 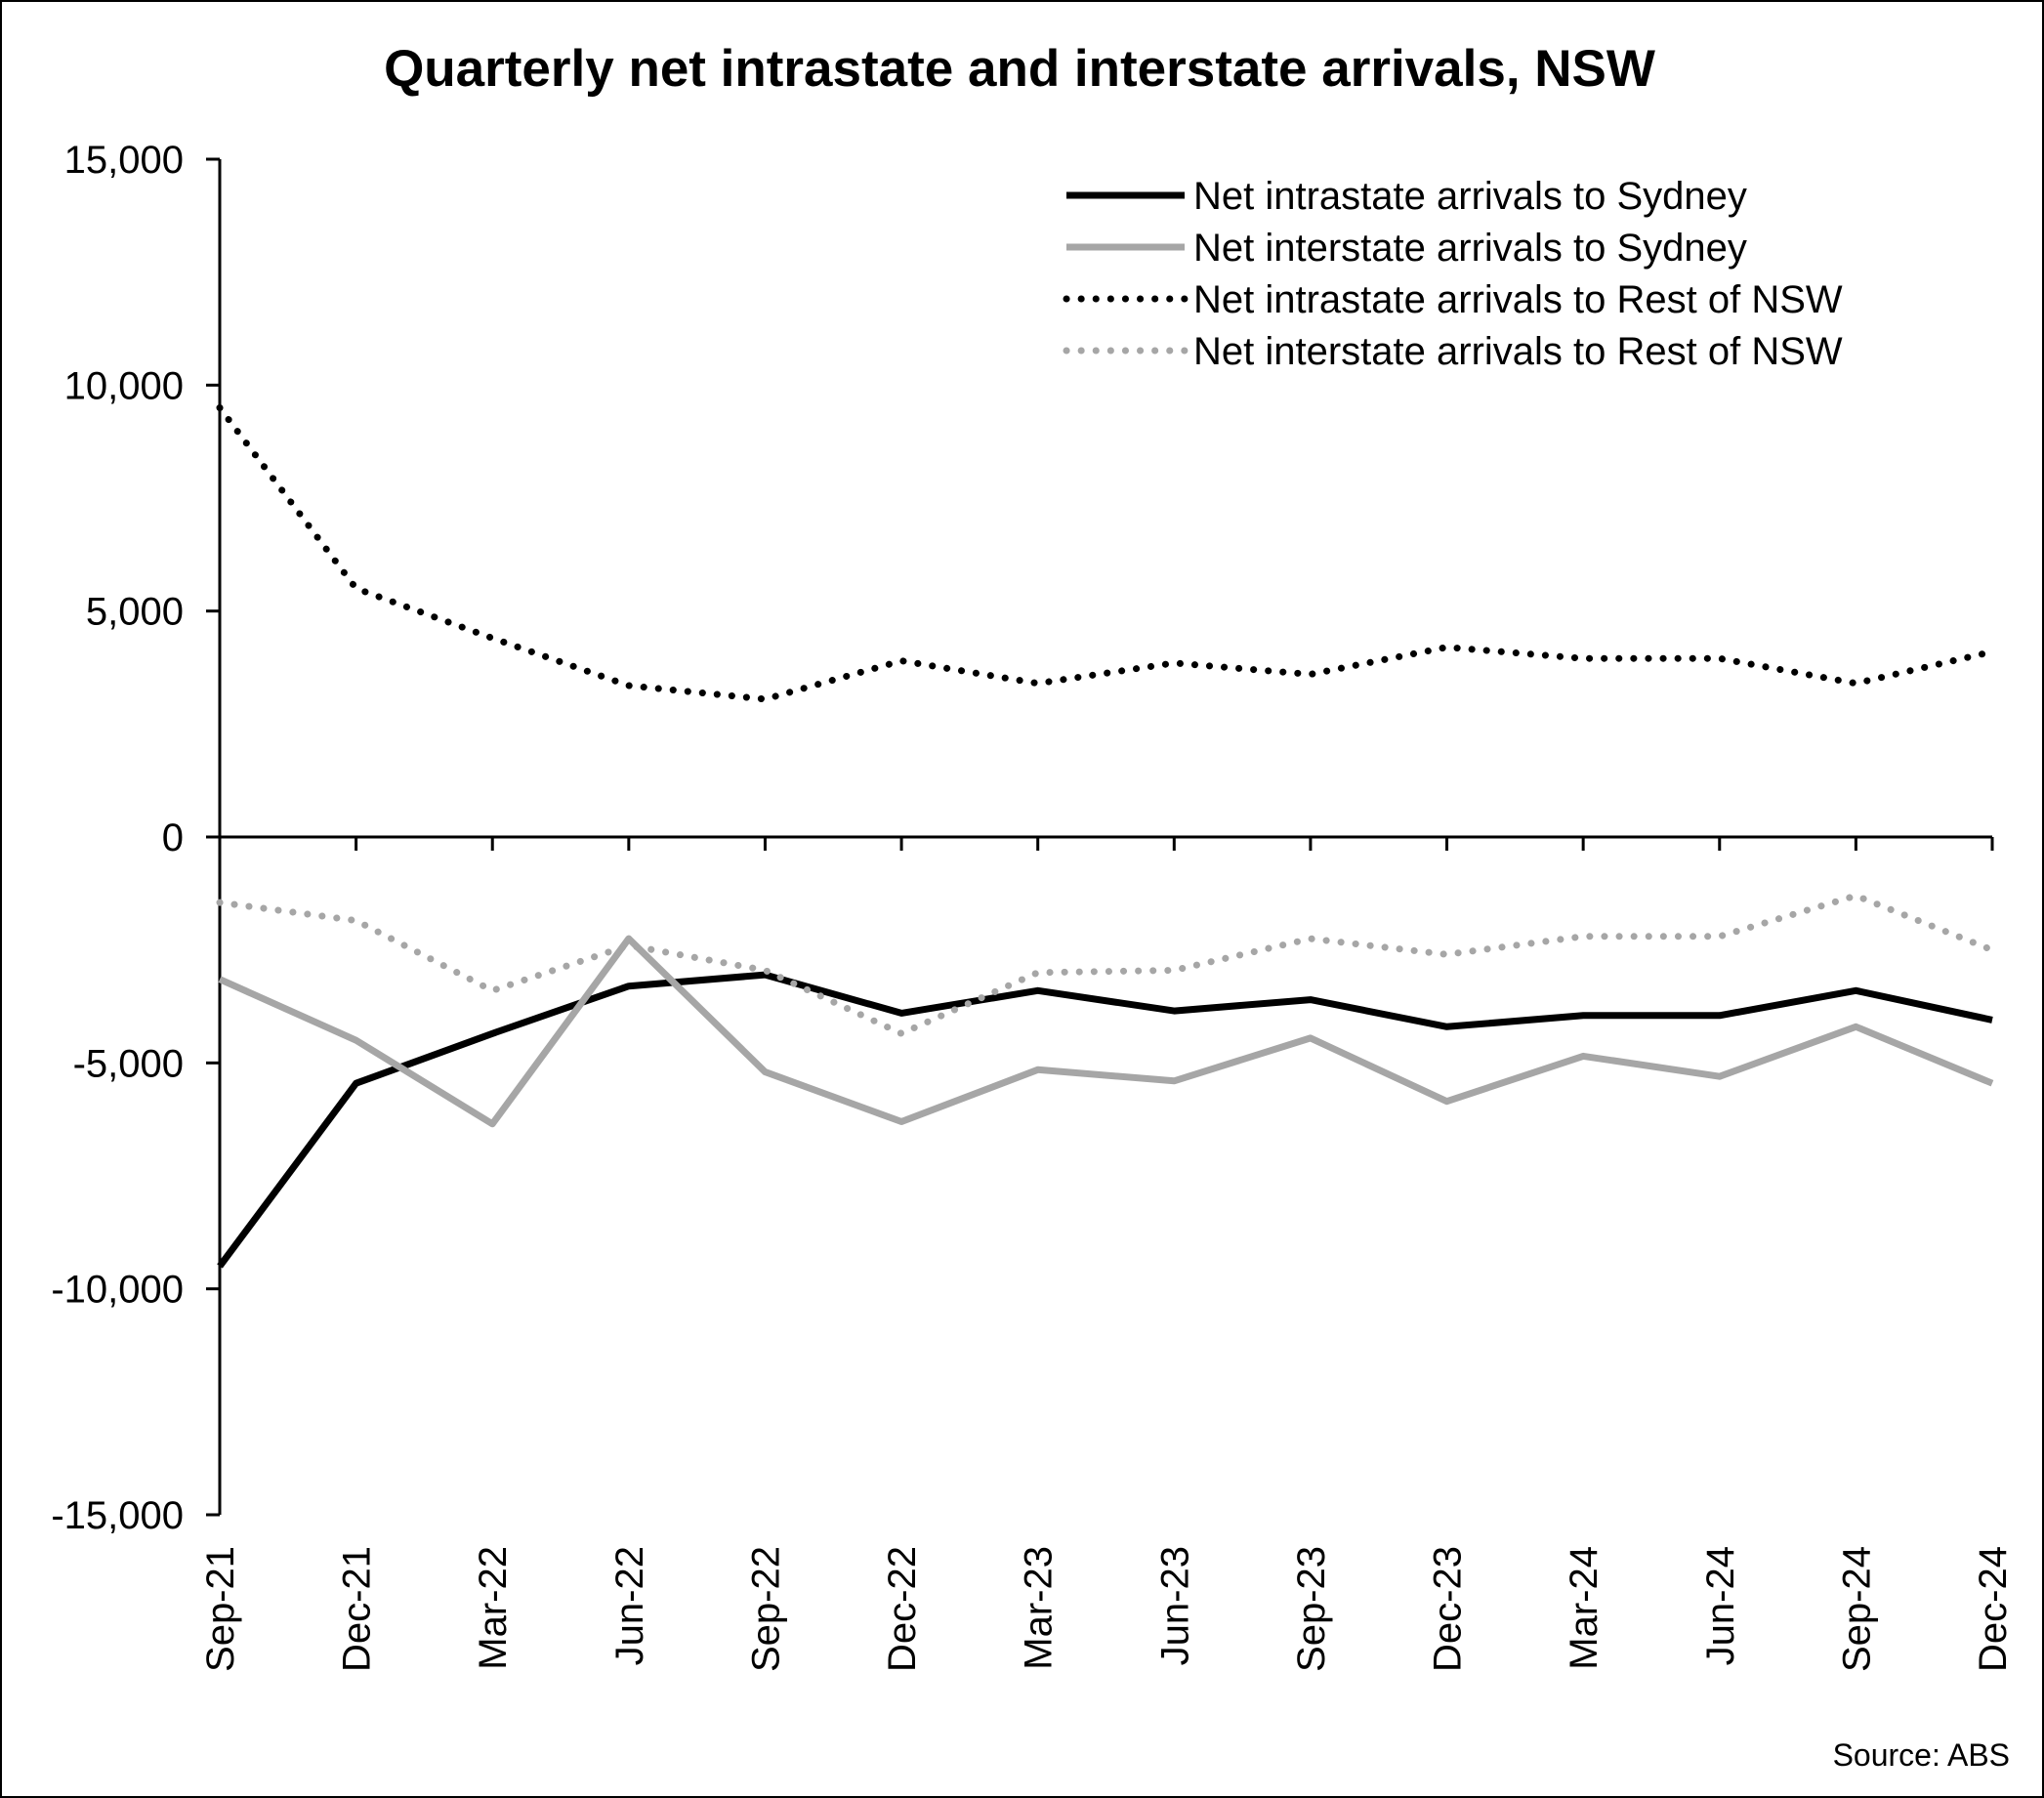 What do you see at coordinates (1039, 1608) in the screenshot?
I see `x-tick-label: Mar-23` at bounding box center [1039, 1608].